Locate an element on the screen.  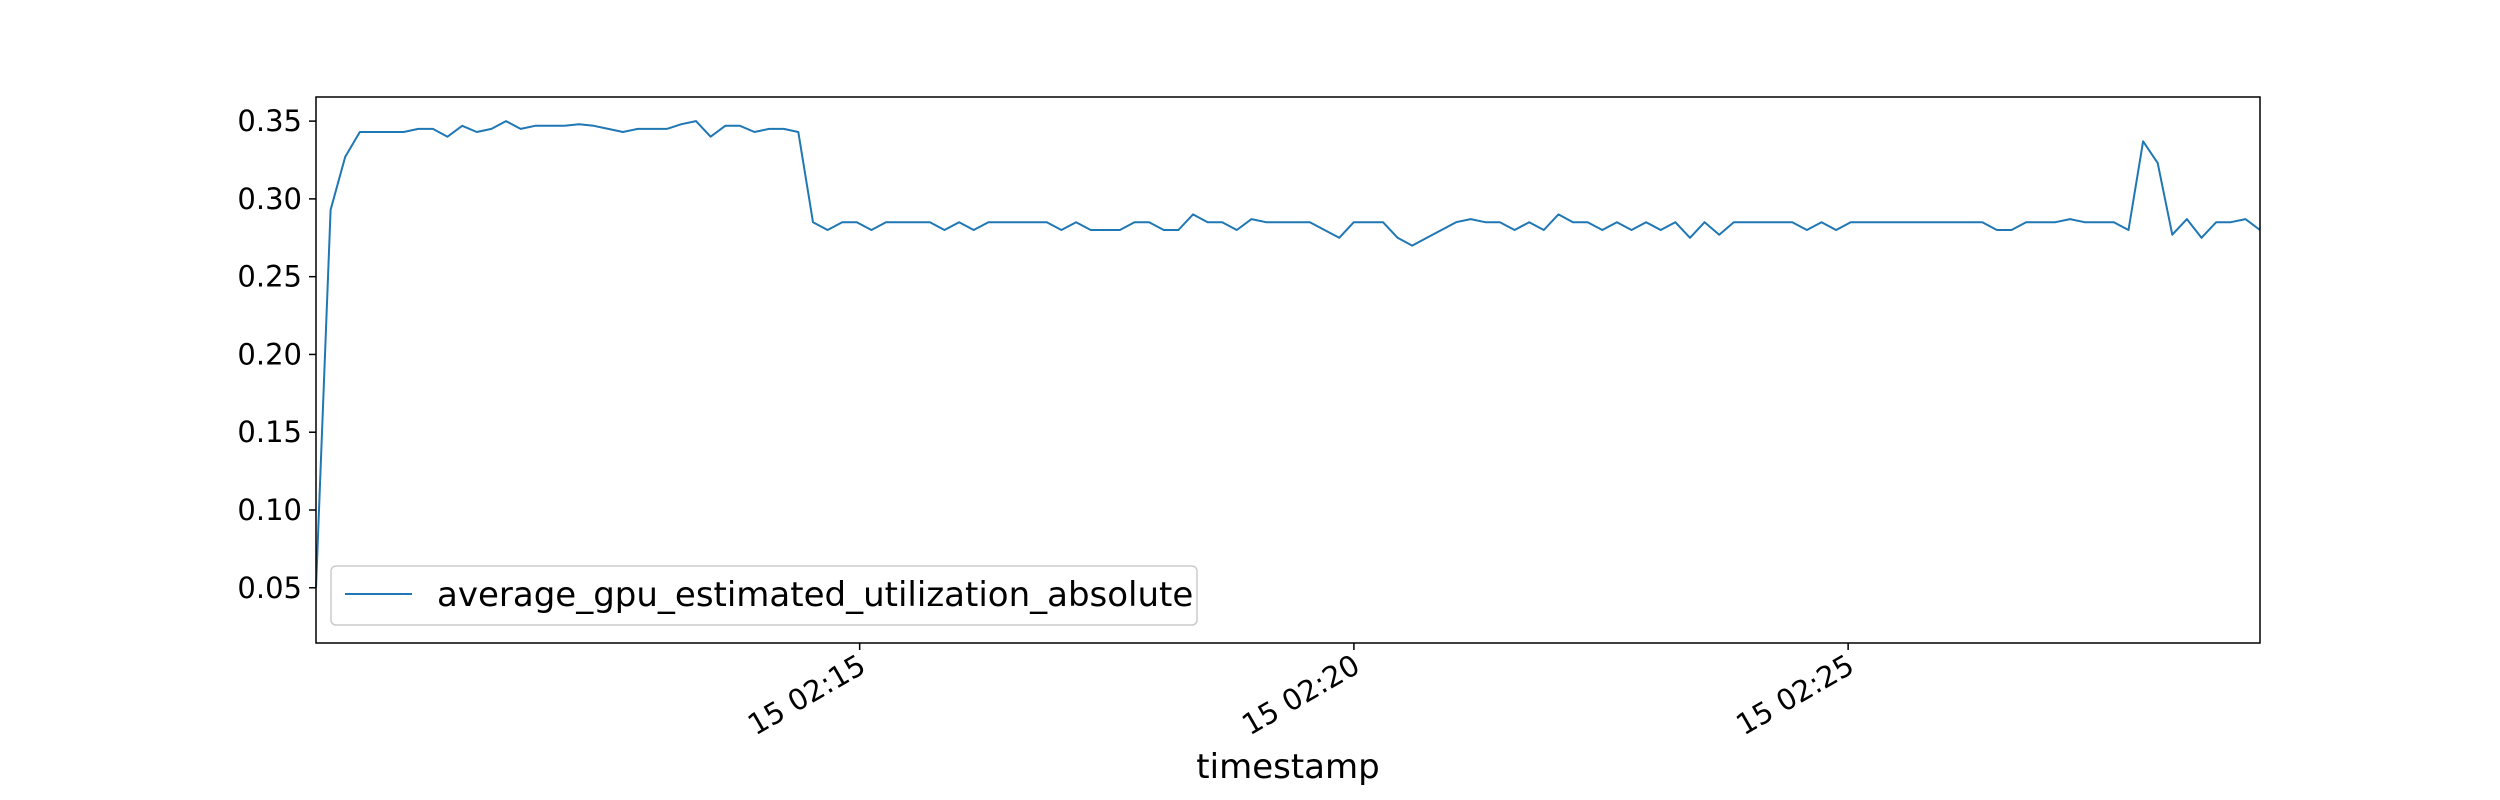
x-axis: 15 02:15 15 02:20 15 02:25 is located at coordinates (1301, 692).